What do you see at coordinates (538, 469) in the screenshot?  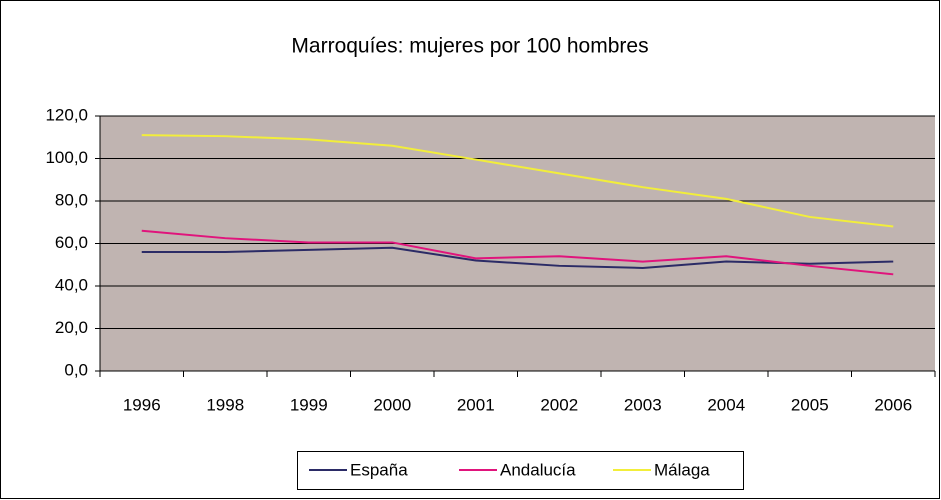 I see `legend-label: Andalucía` at bounding box center [538, 469].